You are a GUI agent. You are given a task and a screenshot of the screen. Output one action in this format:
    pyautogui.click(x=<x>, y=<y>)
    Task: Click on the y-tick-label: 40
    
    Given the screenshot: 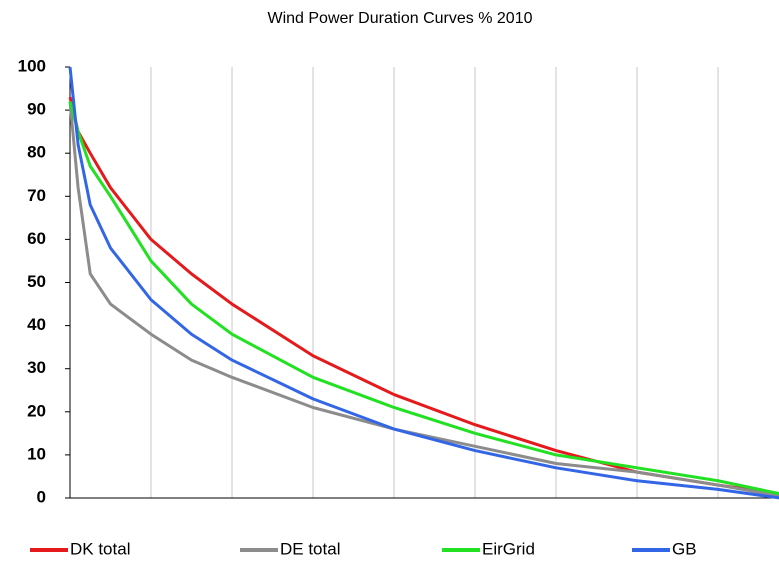 What is the action you would take?
    pyautogui.click(x=36, y=324)
    